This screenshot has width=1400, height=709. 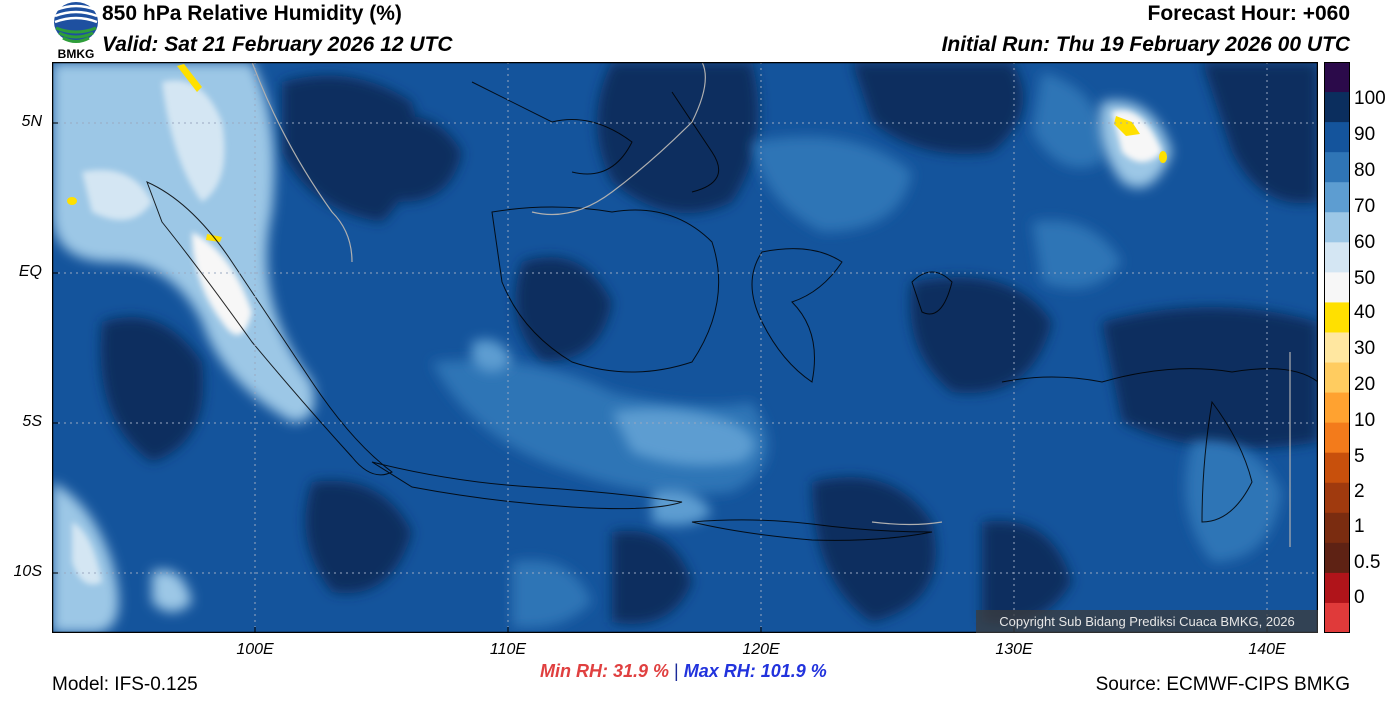 What do you see at coordinates (76, 54) in the screenshot?
I see `logo-text: BMKG` at bounding box center [76, 54].